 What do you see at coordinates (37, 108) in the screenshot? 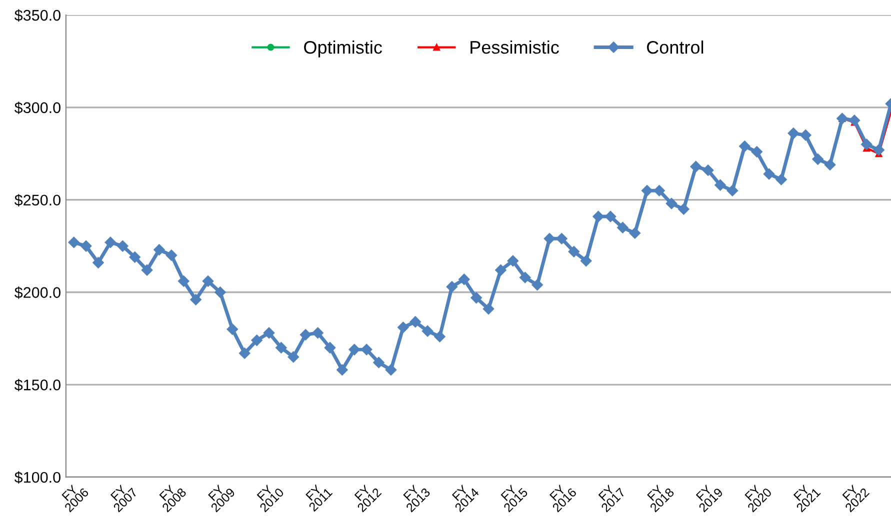
I see `y-tick-label: $300.0` at bounding box center [37, 108].